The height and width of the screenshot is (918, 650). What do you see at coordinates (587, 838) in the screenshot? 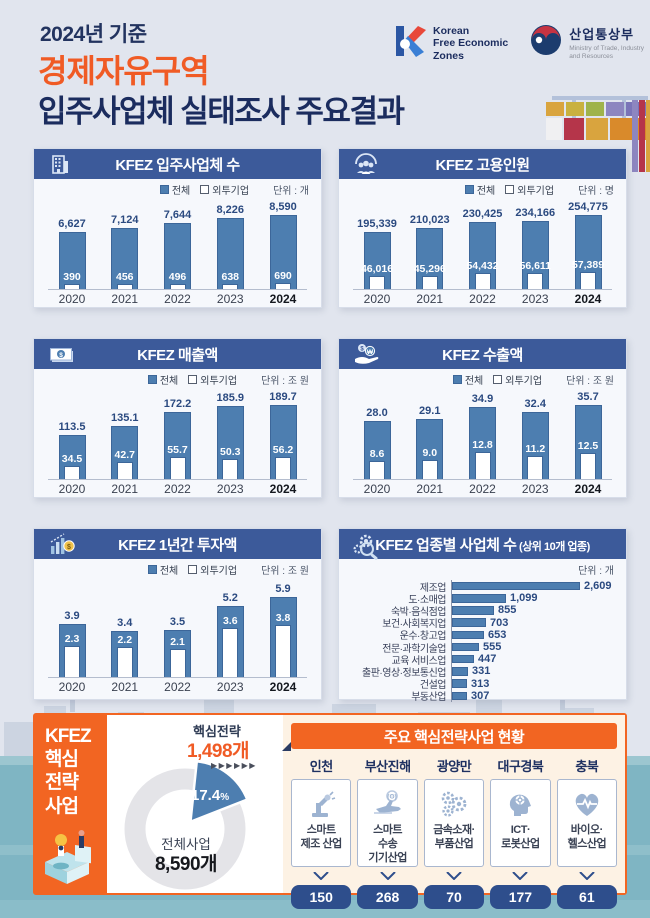
I see `industry-name: 바이오· 헬스산업` at bounding box center [587, 838].